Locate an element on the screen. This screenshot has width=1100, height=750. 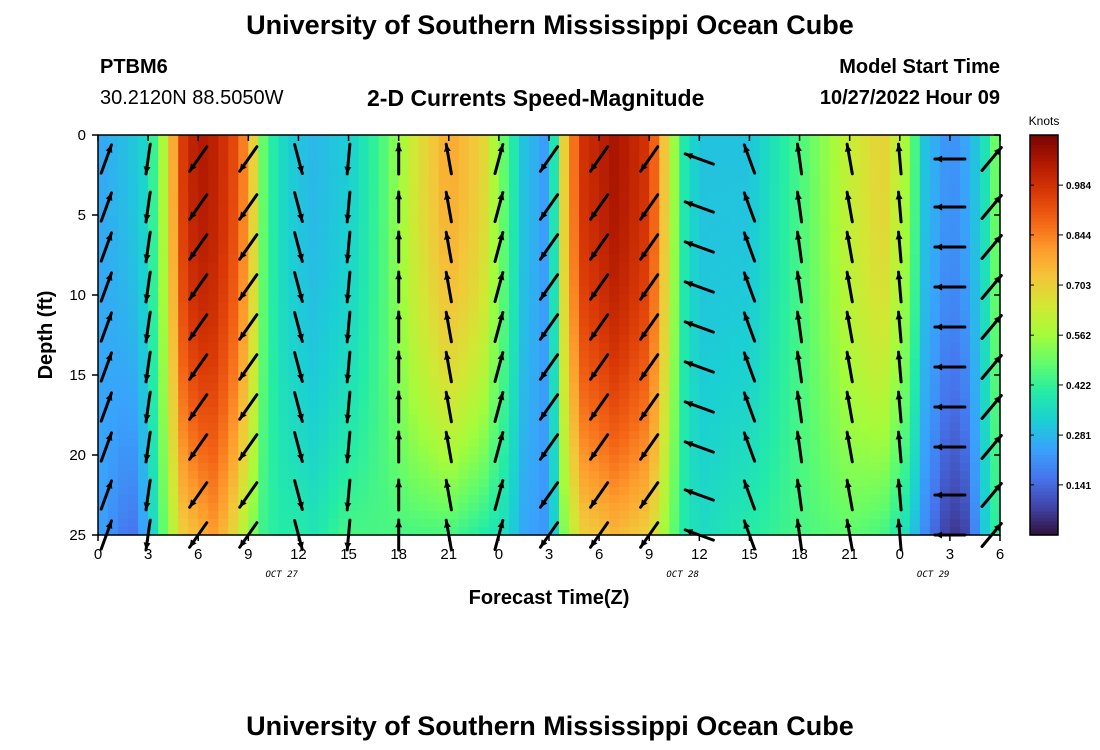
x-tick-label: 0 is located at coordinates (499, 554).